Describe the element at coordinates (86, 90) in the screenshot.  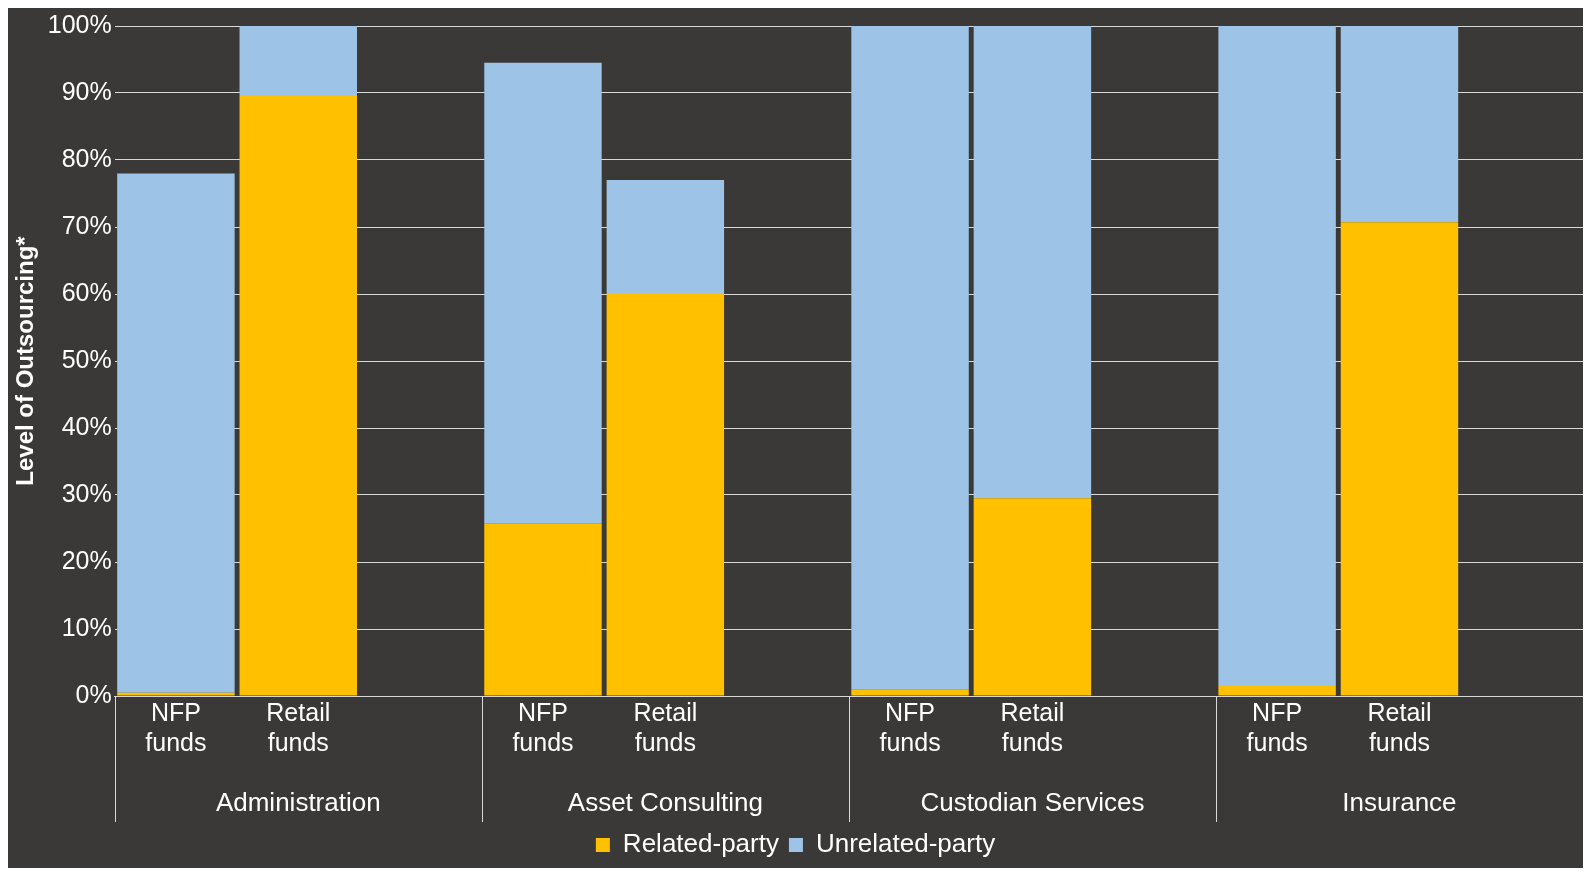
I see `y-tick-label: 90%` at that location.